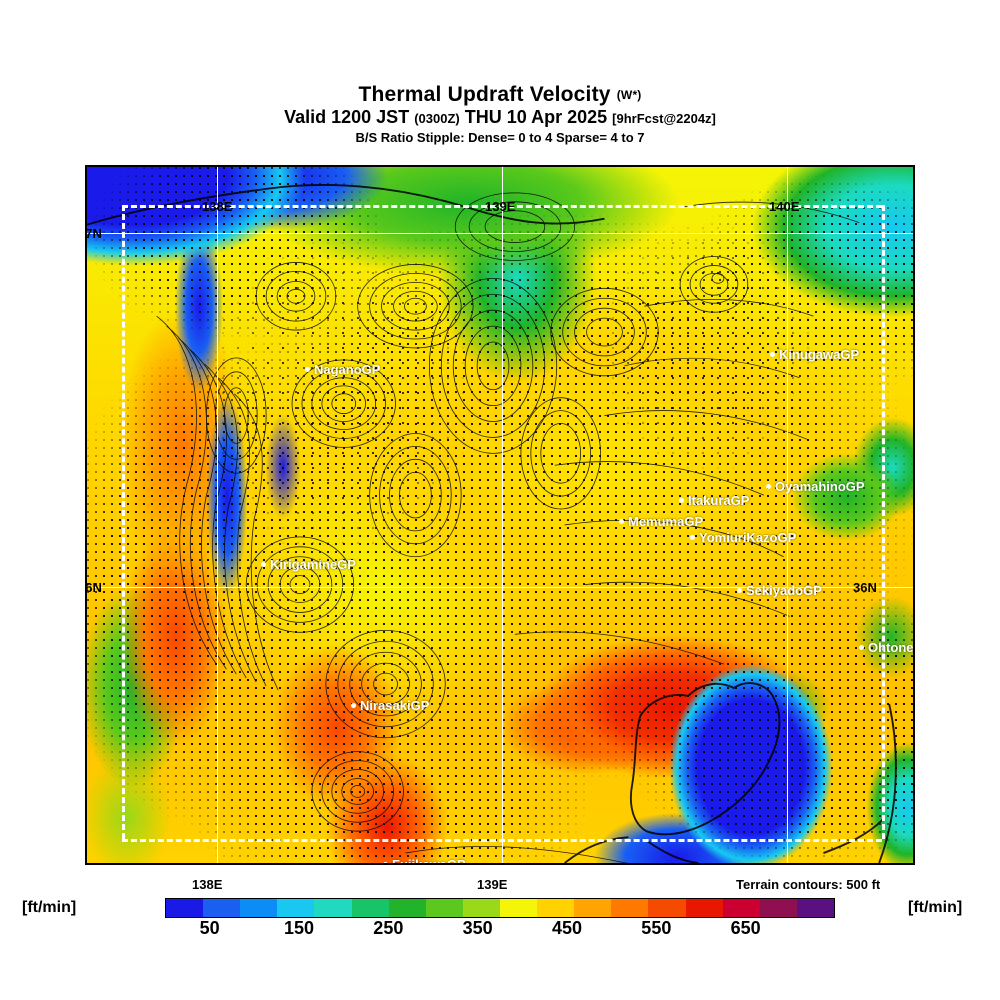  What do you see at coordinates (500, 233) in the screenshot?
I see `graticule-lat-37n` at bounding box center [500, 233].